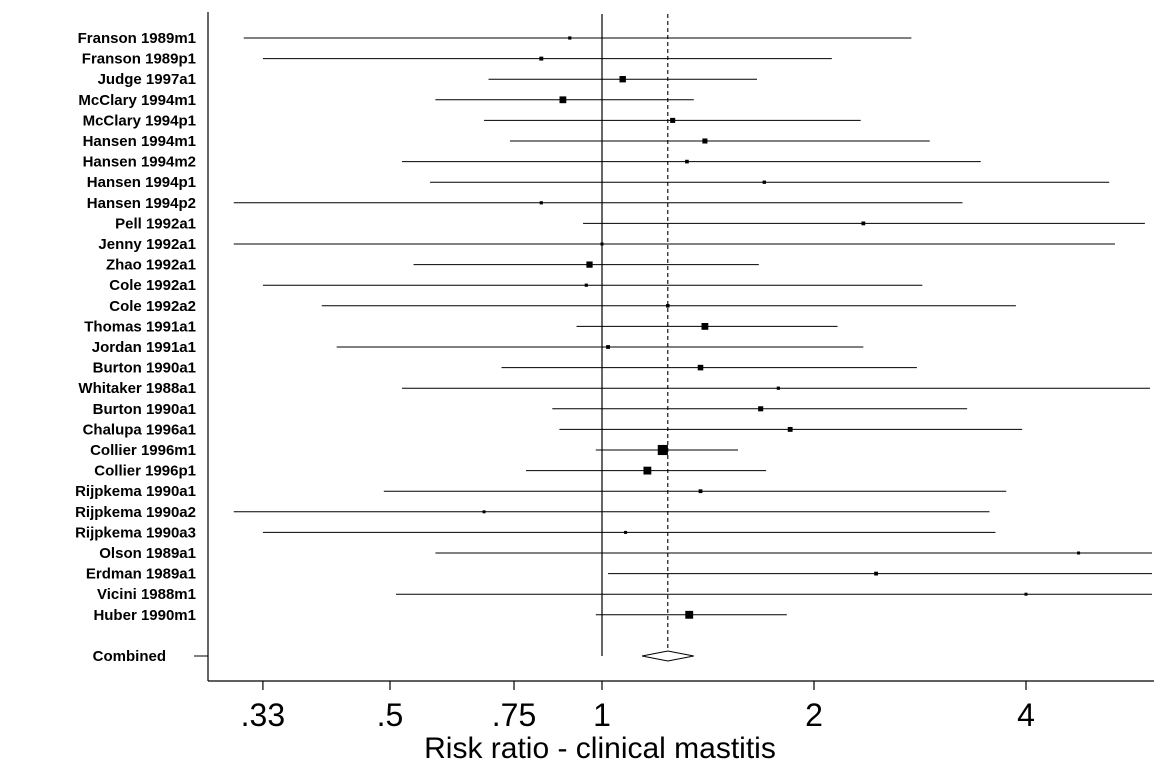 Image resolution: width=1160 pixels, height=770 pixels. I want to click on study-label: Rijpkema 1990a3, so click(135, 532).